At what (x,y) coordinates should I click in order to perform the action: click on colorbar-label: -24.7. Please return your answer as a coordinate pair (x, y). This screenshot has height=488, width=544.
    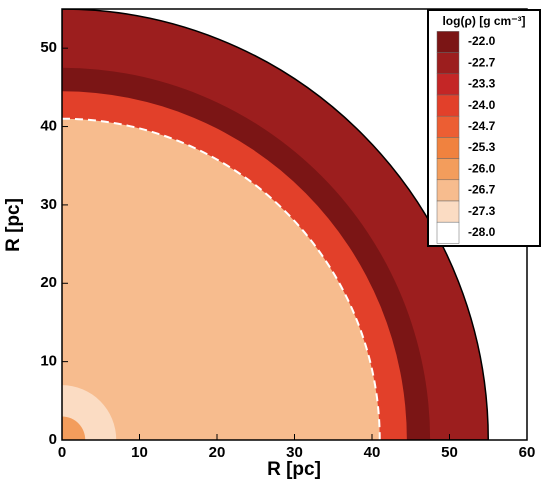
    Looking at the image, I should click on (482, 126).